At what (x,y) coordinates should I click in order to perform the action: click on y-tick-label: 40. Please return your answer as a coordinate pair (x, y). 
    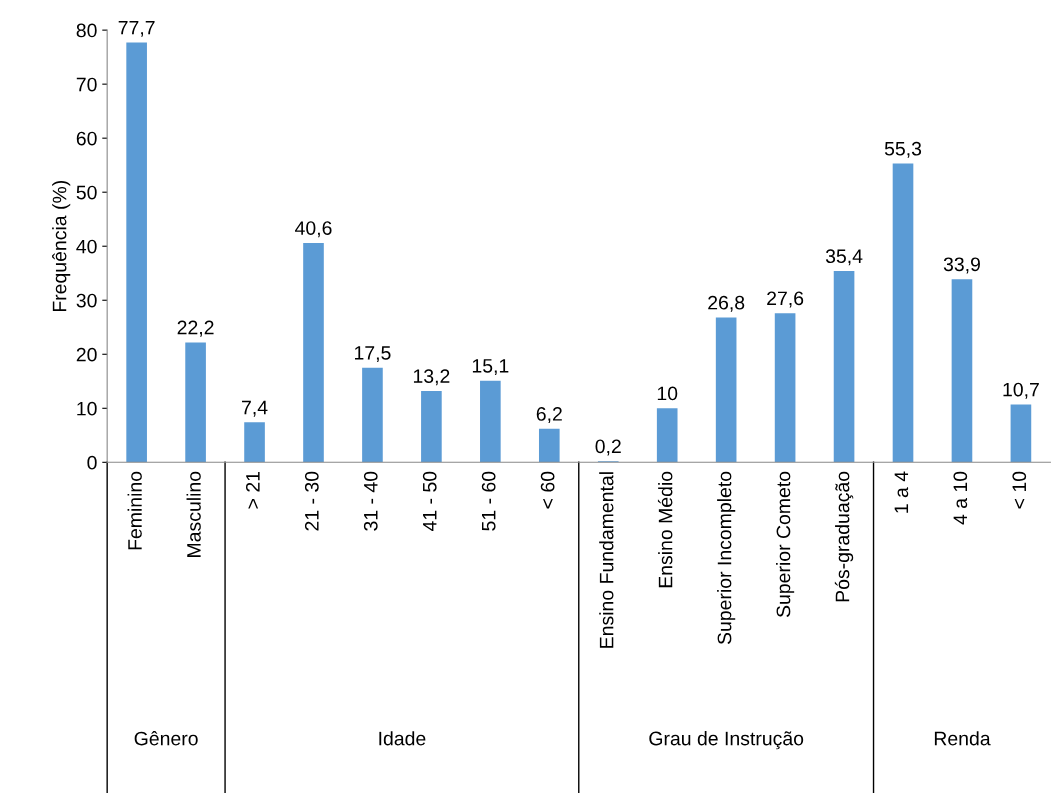
    Looking at the image, I should click on (86, 246).